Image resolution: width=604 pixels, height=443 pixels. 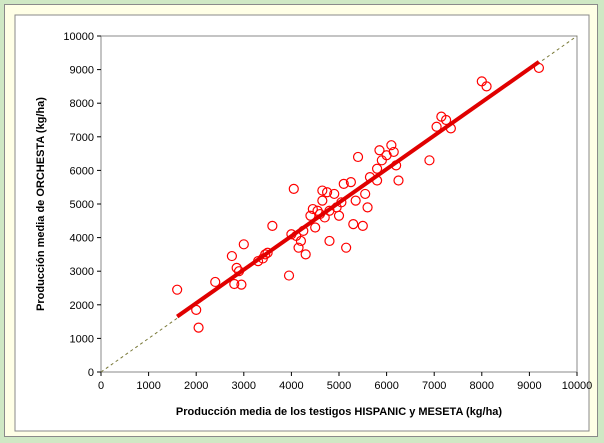 I want to click on x-tick-label: 1000, so click(x=148, y=386).